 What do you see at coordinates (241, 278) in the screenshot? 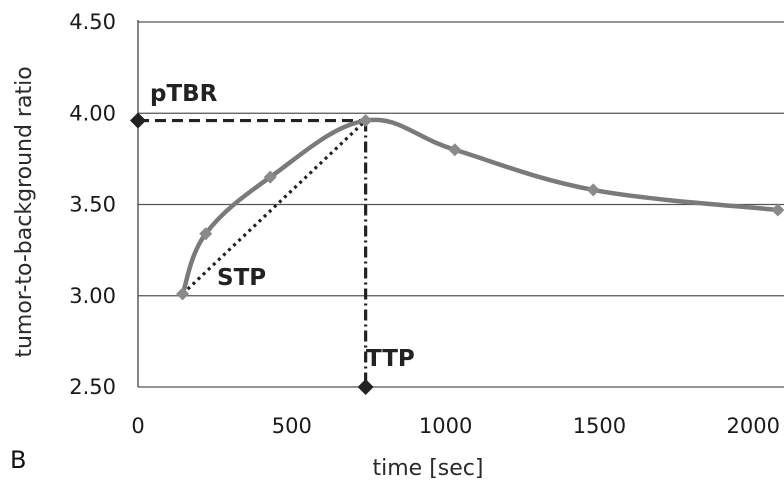
I see `stp-label: STP` at bounding box center [241, 278].